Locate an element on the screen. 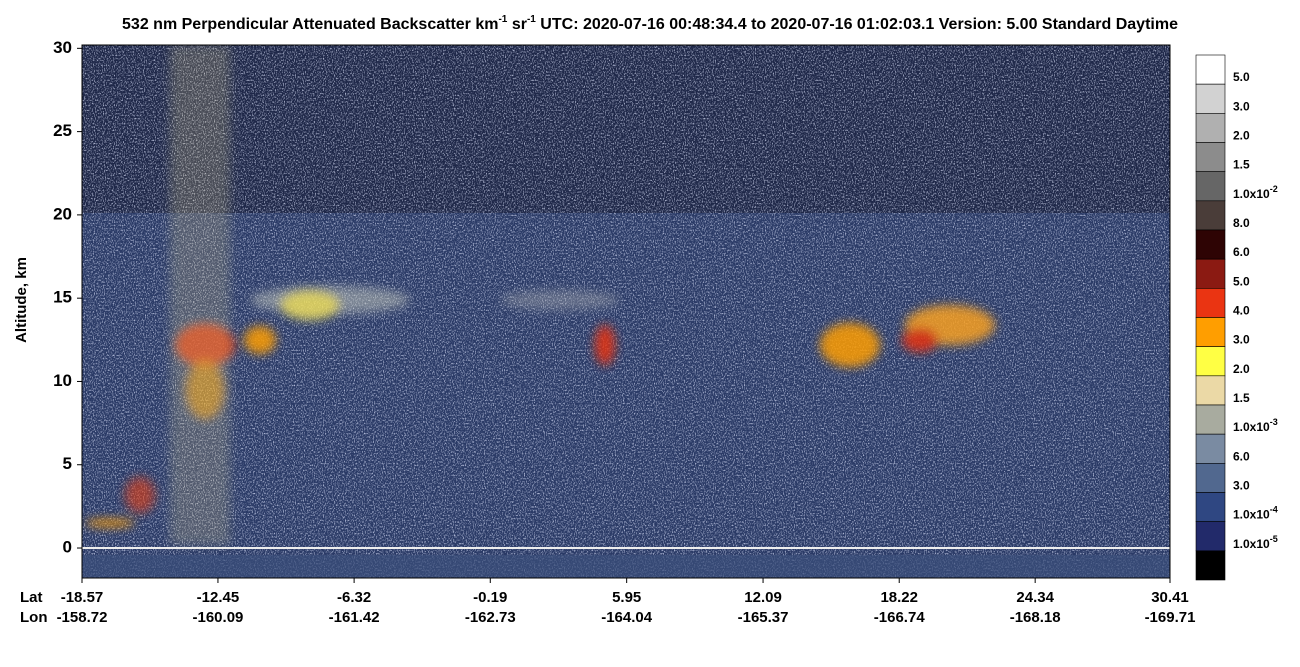 The height and width of the screenshot is (667, 1300). lon-tick-label: -160.09 is located at coordinates (218, 617).